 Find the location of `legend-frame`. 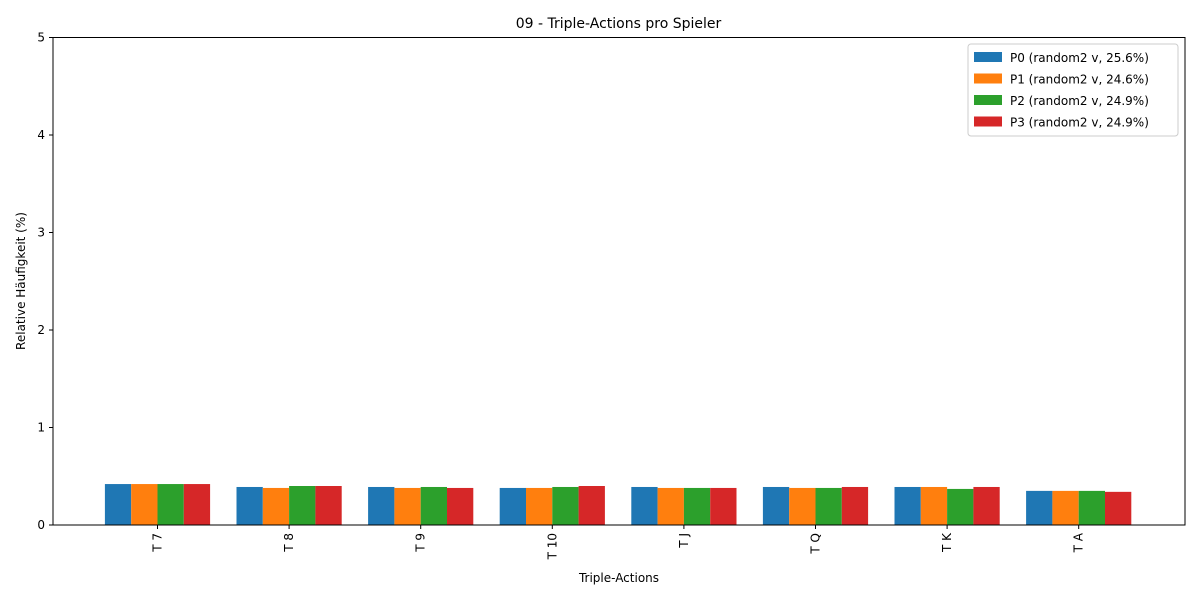

legend-frame is located at coordinates (1073, 90).